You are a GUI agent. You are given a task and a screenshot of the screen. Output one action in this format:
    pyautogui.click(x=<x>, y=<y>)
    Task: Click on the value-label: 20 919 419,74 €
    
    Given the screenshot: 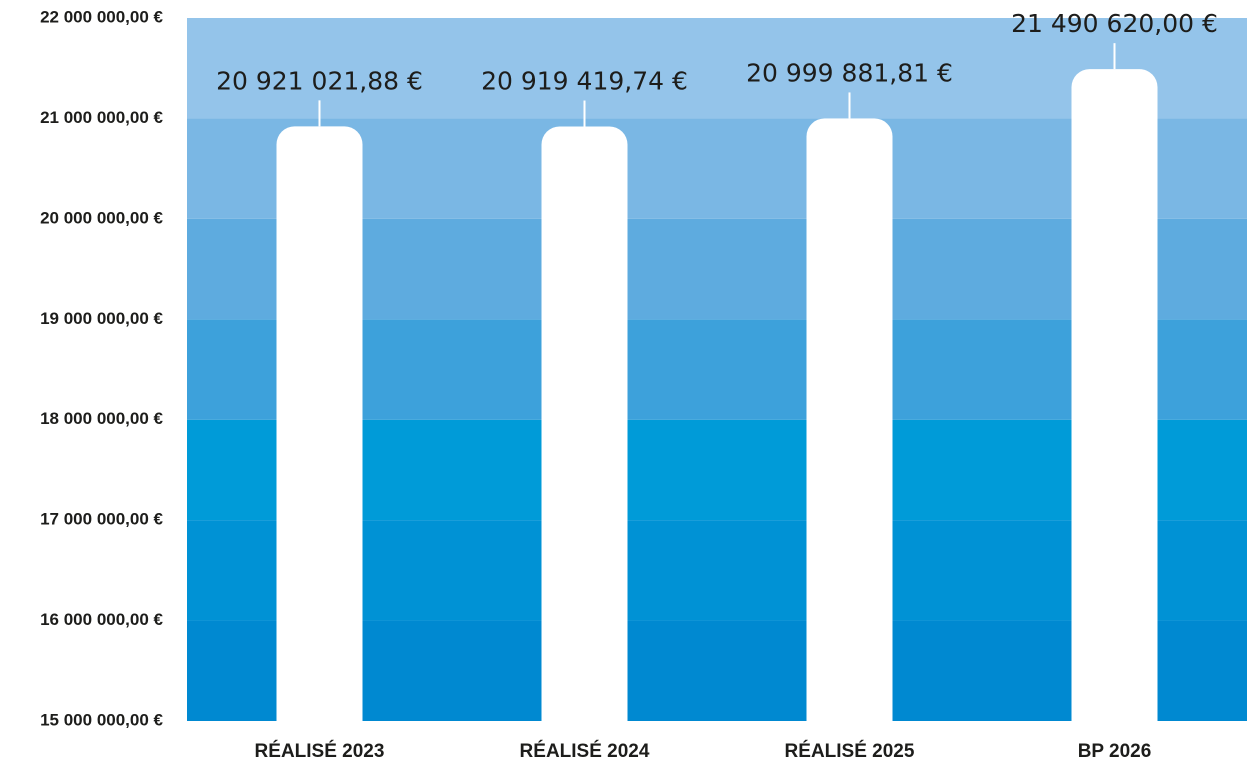 What is the action you would take?
    pyautogui.click(x=584, y=81)
    